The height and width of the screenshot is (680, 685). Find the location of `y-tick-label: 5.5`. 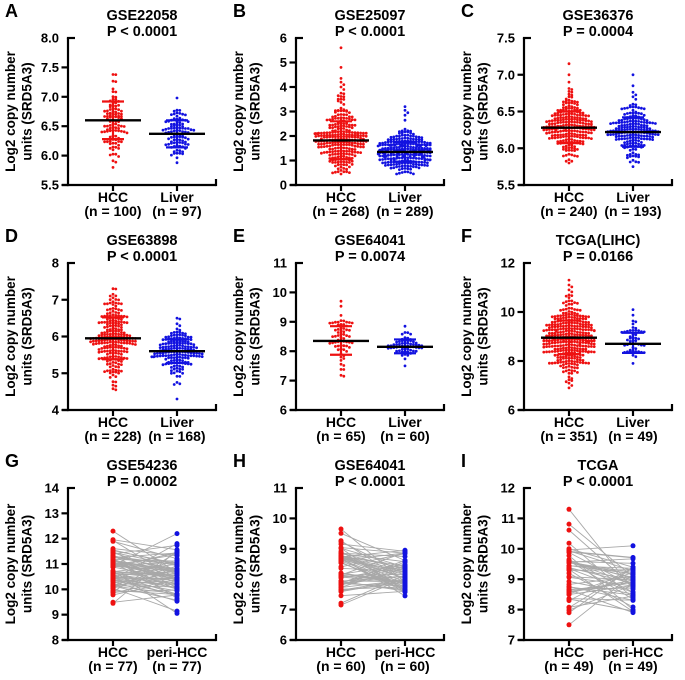

y-tick-label: 5.5 is located at coordinates (50, 185).